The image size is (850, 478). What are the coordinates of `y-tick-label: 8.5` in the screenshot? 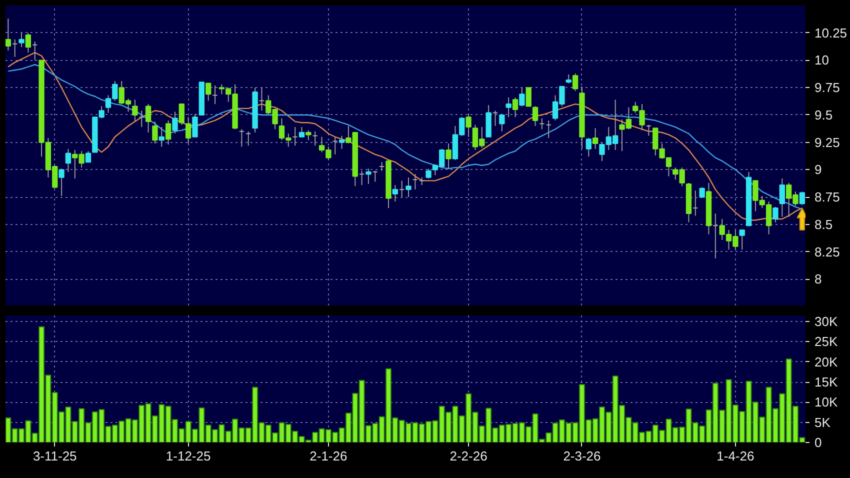 It's located at (823, 224).